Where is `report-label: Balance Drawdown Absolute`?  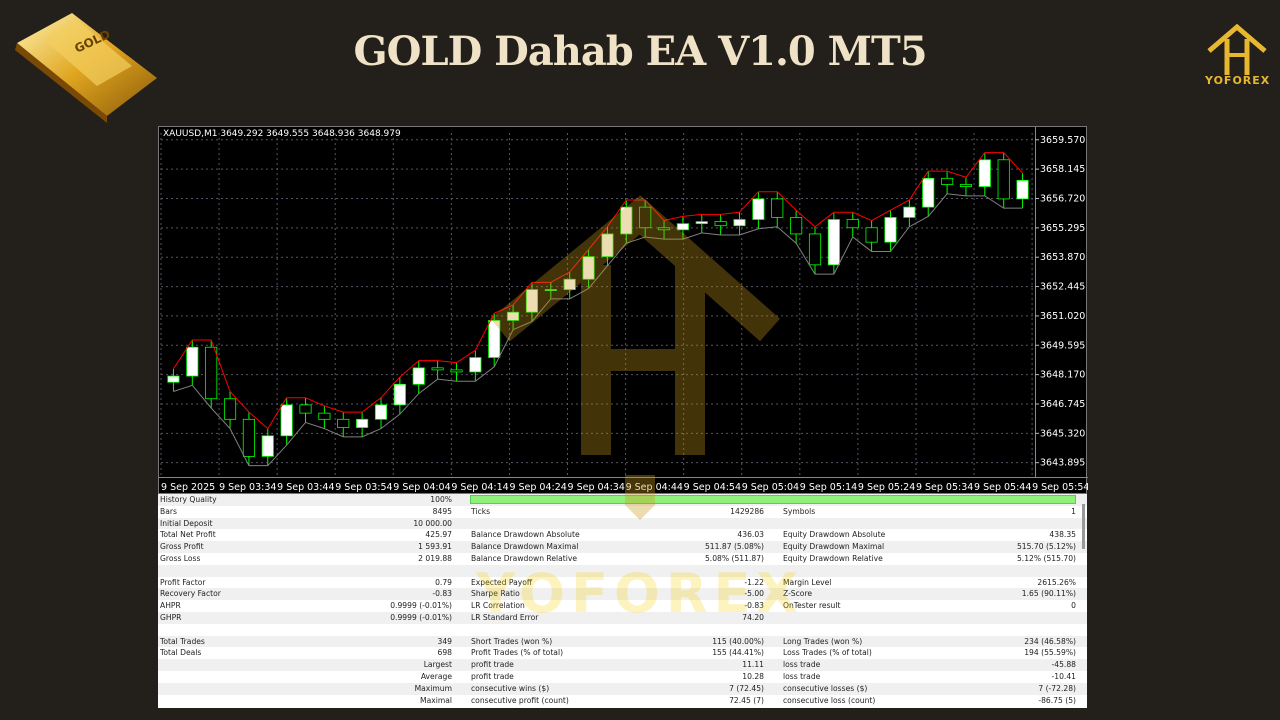 report-label: Balance Drawdown Absolute is located at coordinates (525, 535).